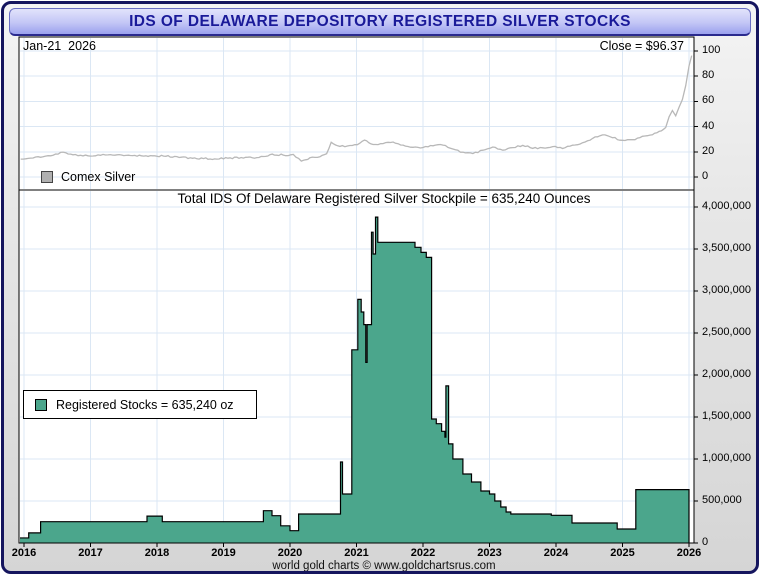 The height and width of the screenshot is (575, 760). What do you see at coordinates (641, 46) in the screenshot?
I see `close-value-label: Close = $96.37` at bounding box center [641, 46].